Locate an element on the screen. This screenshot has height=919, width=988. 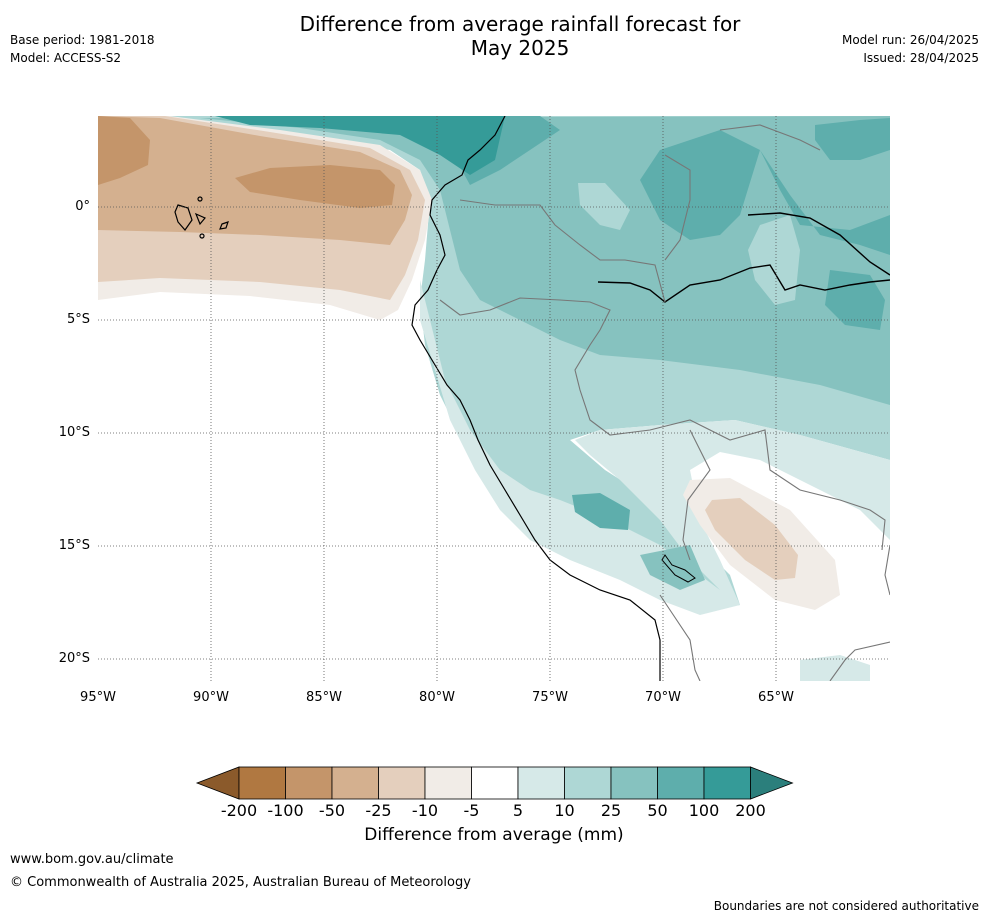
lake-titicaca is located at coordinates (678, 568).